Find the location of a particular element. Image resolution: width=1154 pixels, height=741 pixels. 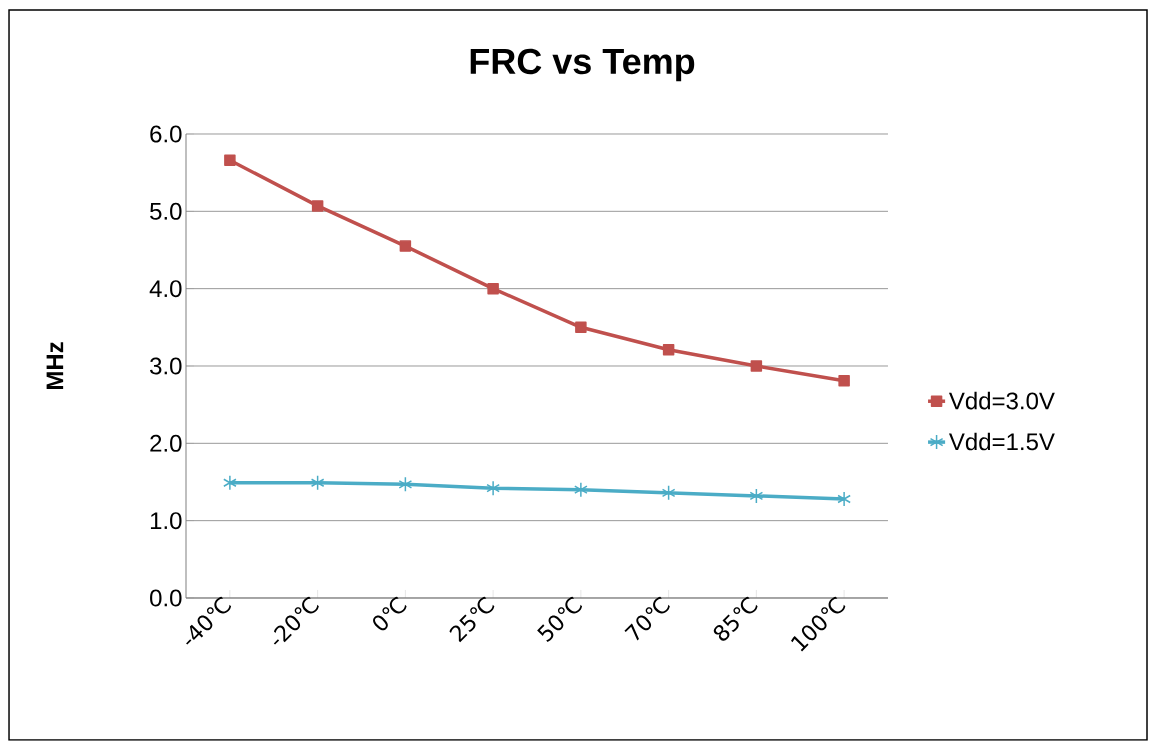

y-tick-label: 0.0 is located at coordinates (166, 598).